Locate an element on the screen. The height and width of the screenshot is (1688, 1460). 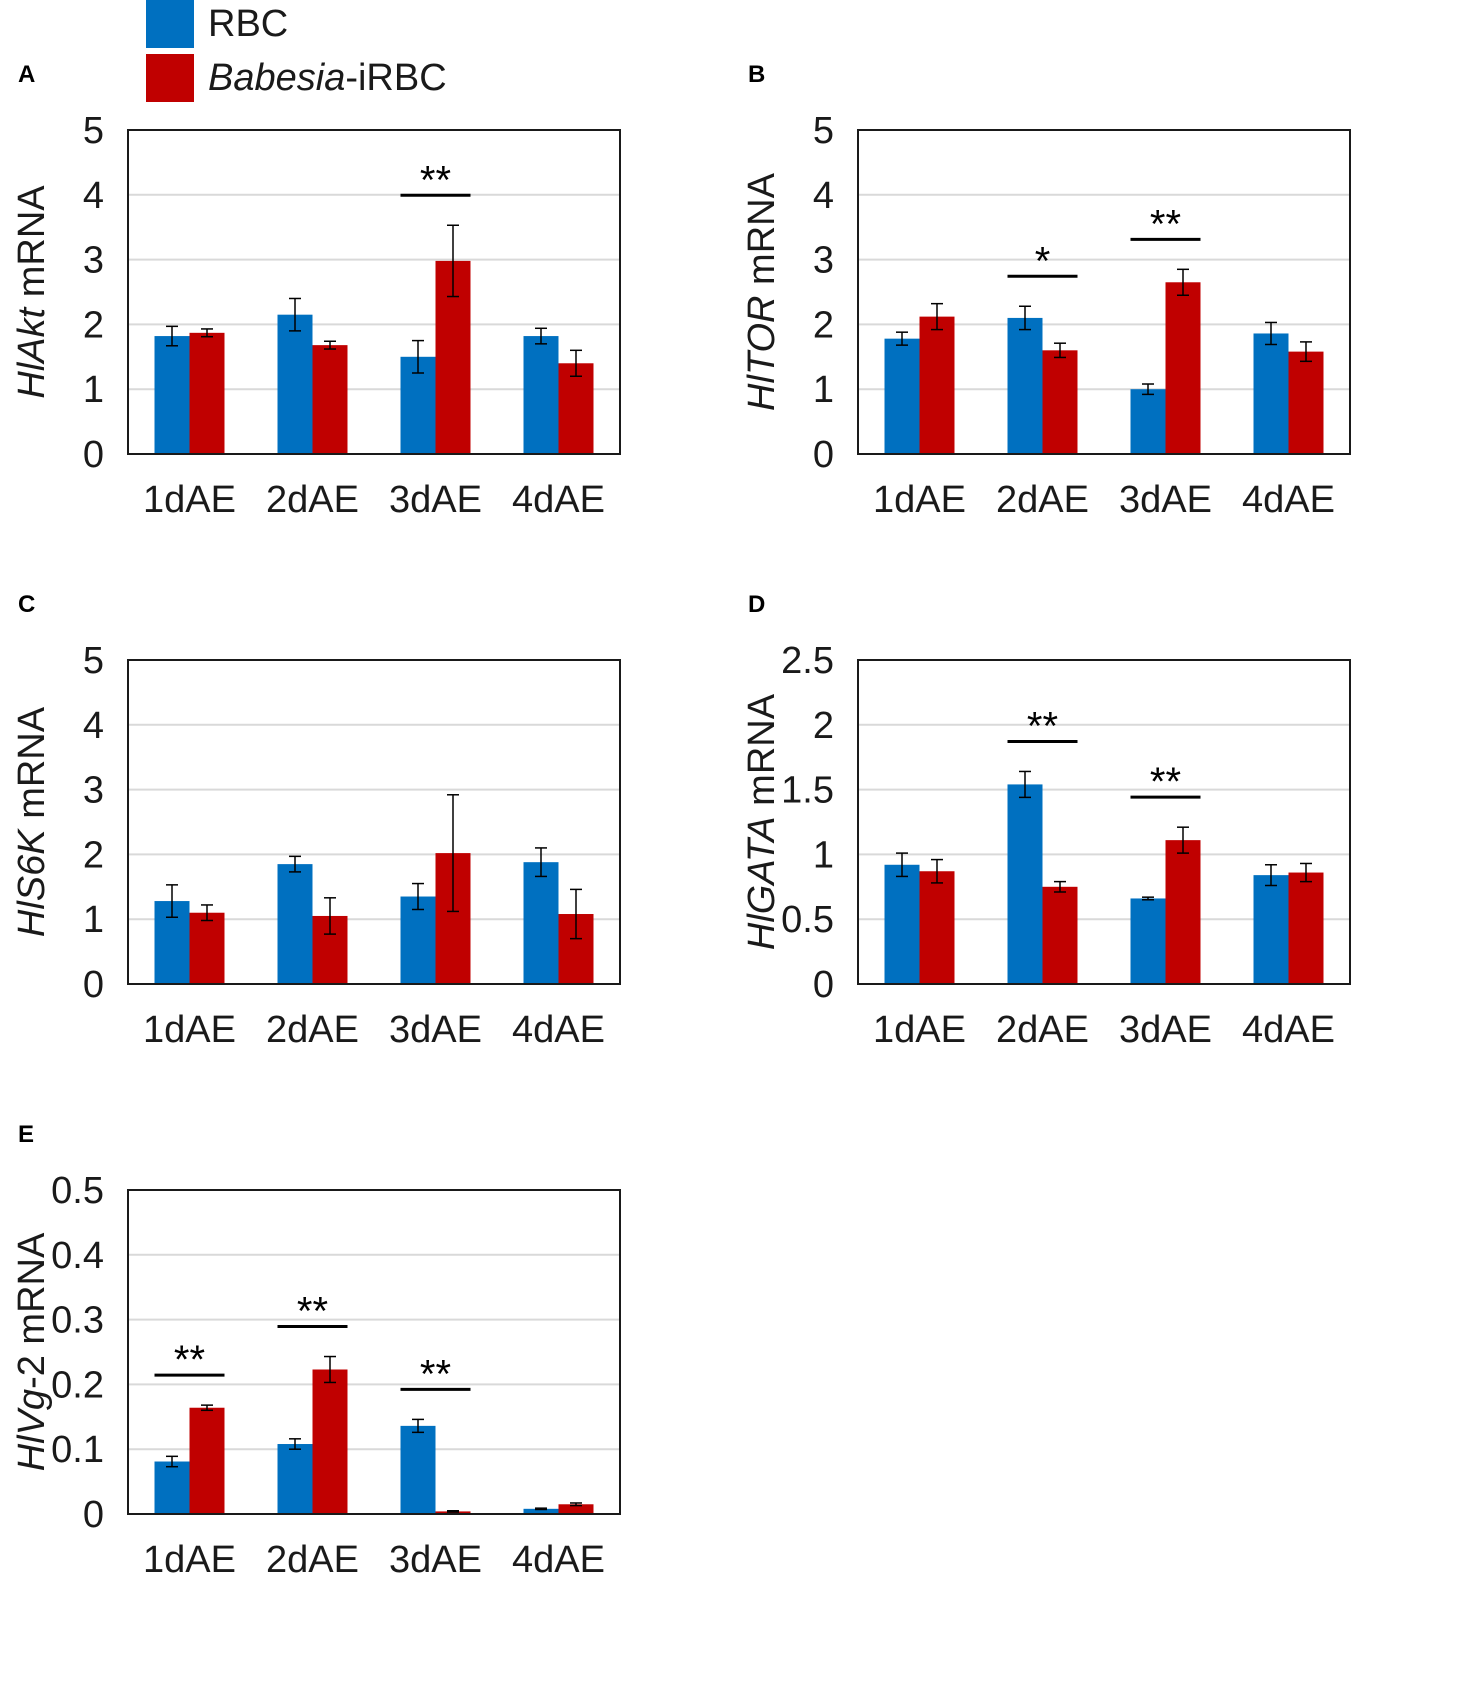
y-tick-label: 3 is located at coordinates (93, 261).